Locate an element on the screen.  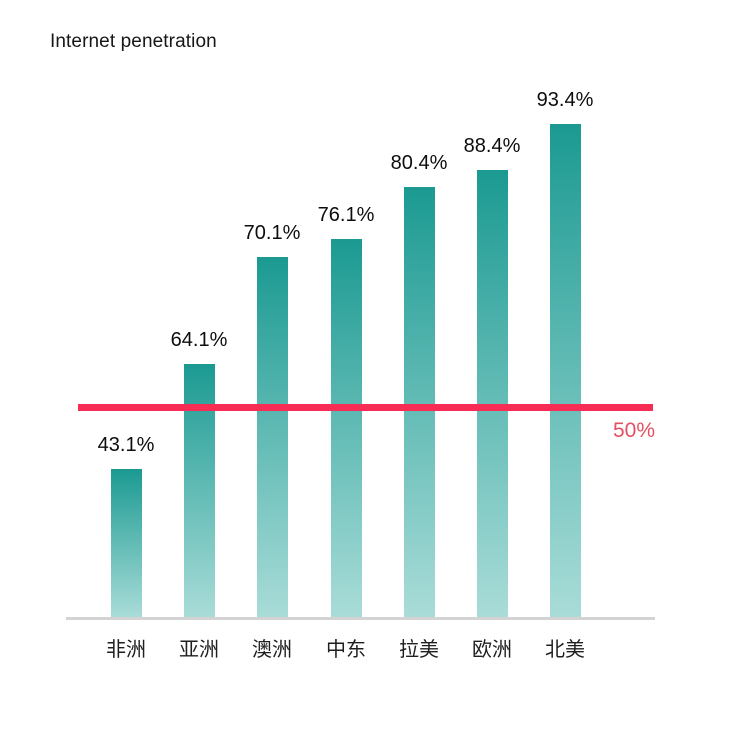
x-axis-label: 欧洲 is located at coordinates (492, 650).